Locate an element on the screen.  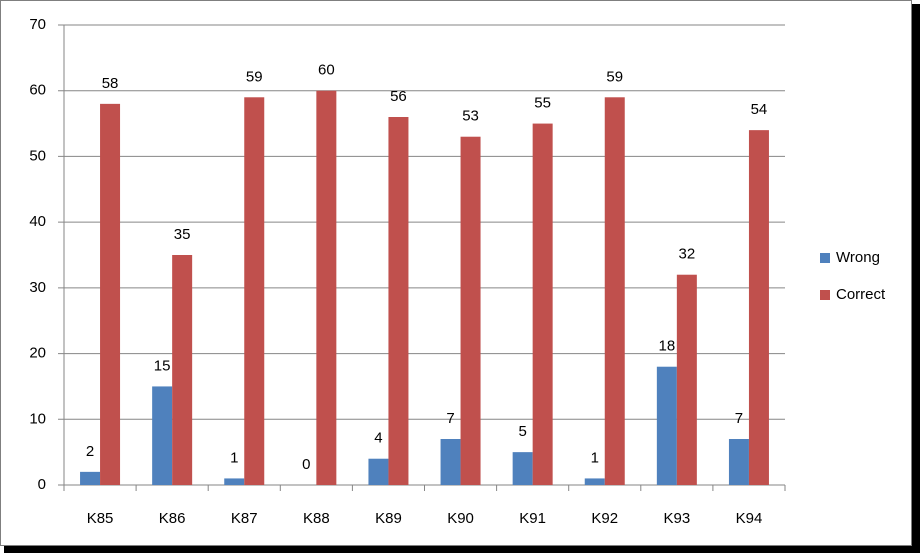
x-tick-label: K92 is located at coordinates (604, 518).